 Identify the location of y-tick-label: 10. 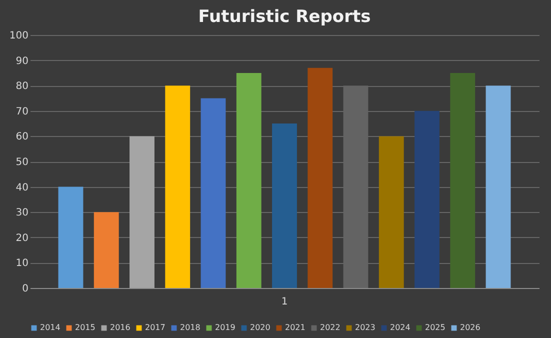
(22, 264).